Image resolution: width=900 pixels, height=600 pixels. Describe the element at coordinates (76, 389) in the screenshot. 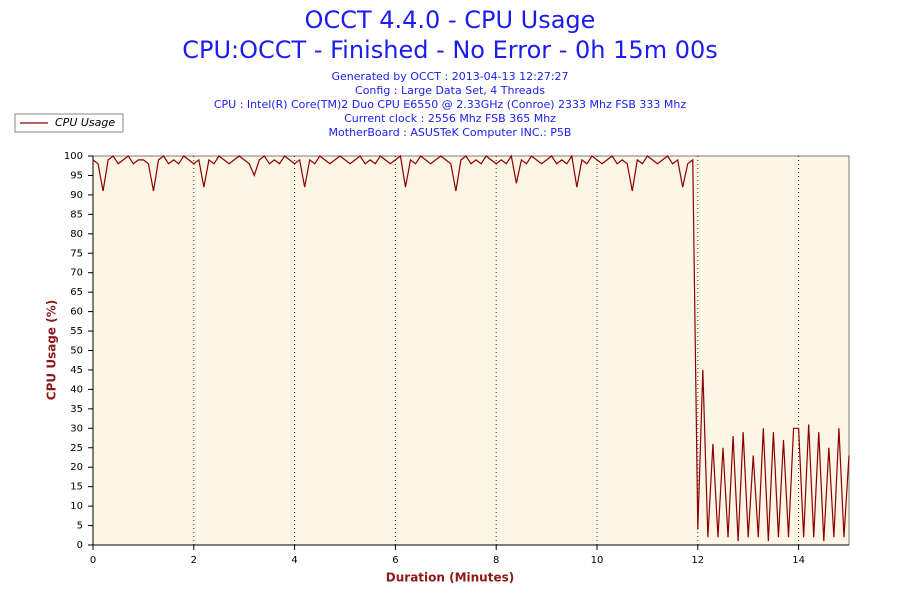

I see `y-tick-label: 40` at that location.